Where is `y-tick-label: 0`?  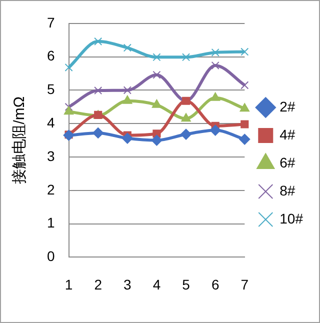 y-tick-label: 0 is located at coordinates (50, 256).